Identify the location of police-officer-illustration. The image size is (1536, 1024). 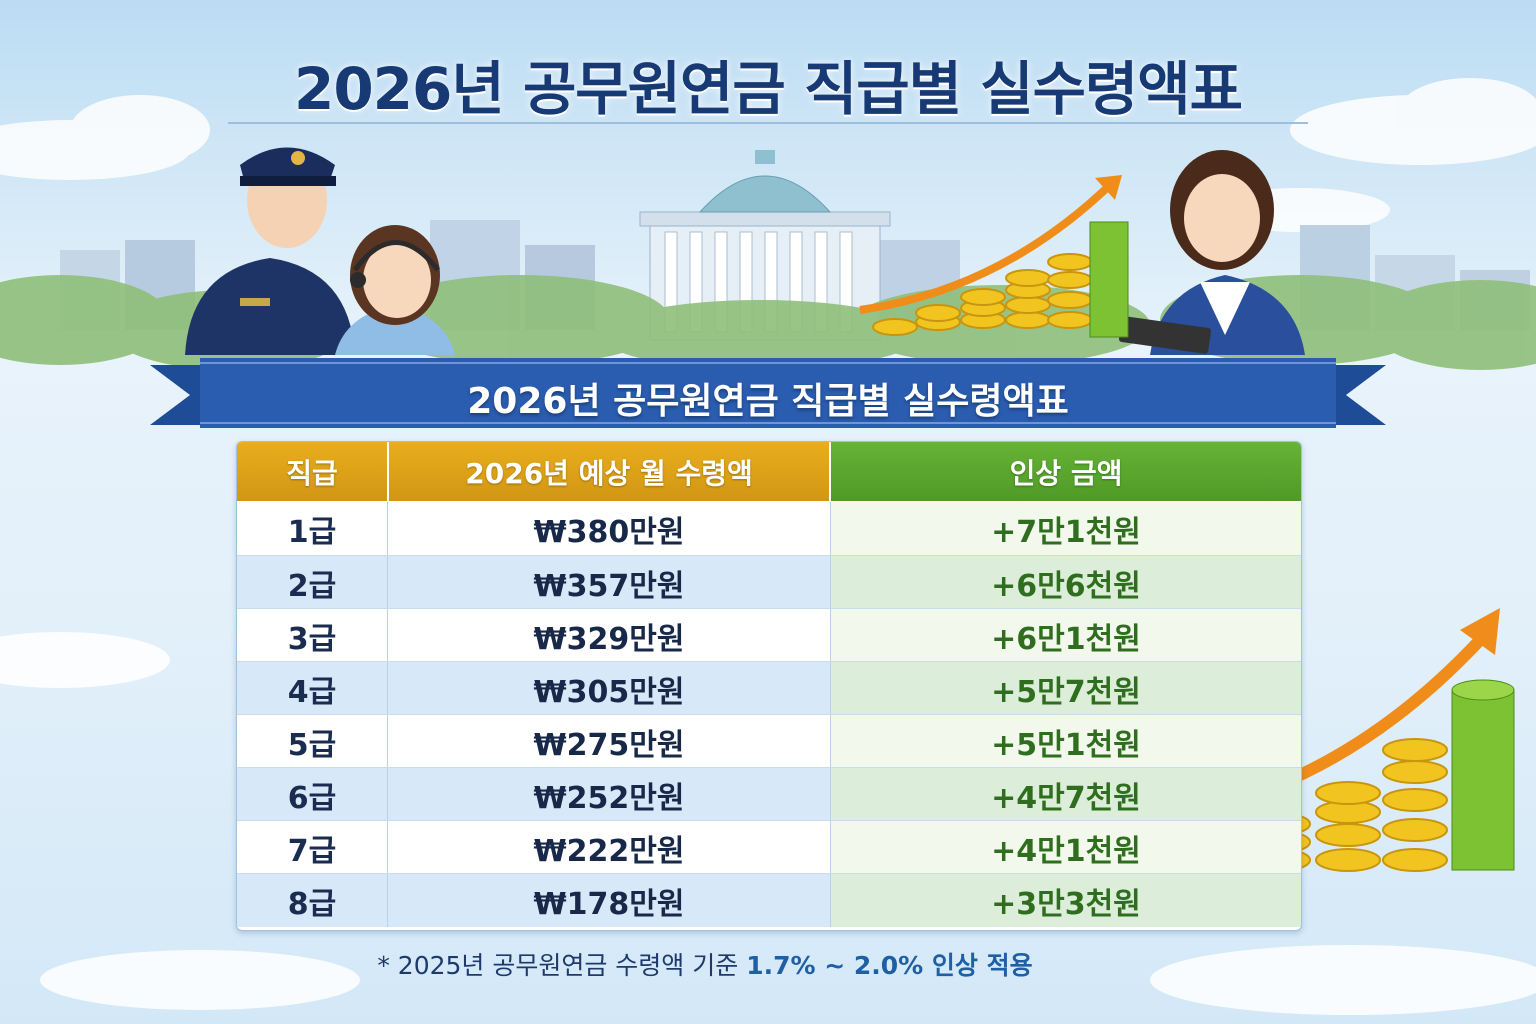
(270, 251).